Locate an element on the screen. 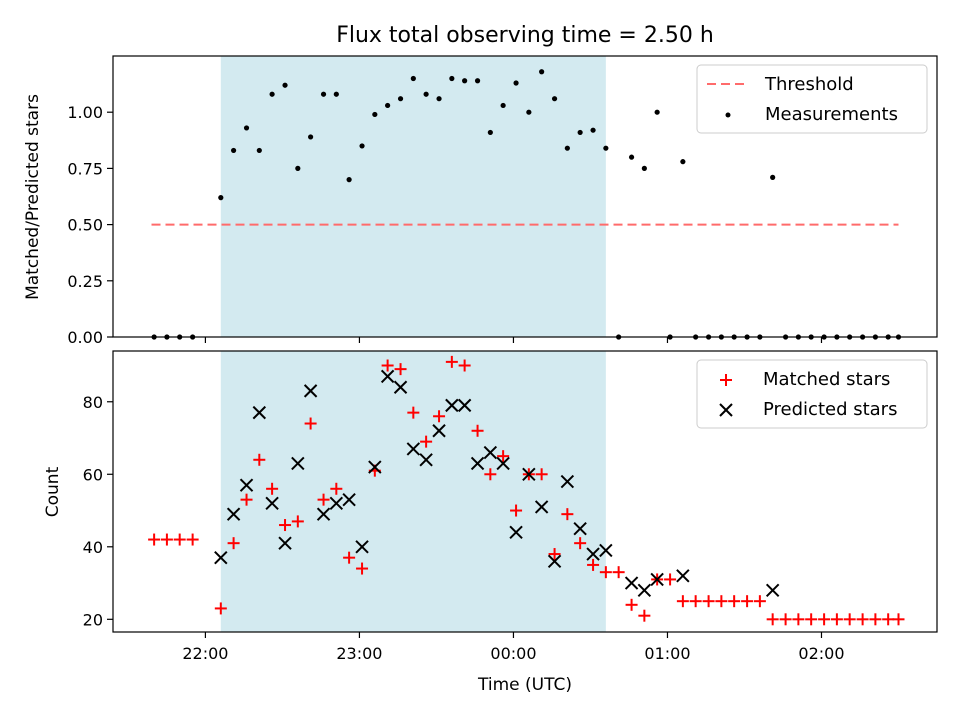  top-legend-box is located at coordinates (812, 99).